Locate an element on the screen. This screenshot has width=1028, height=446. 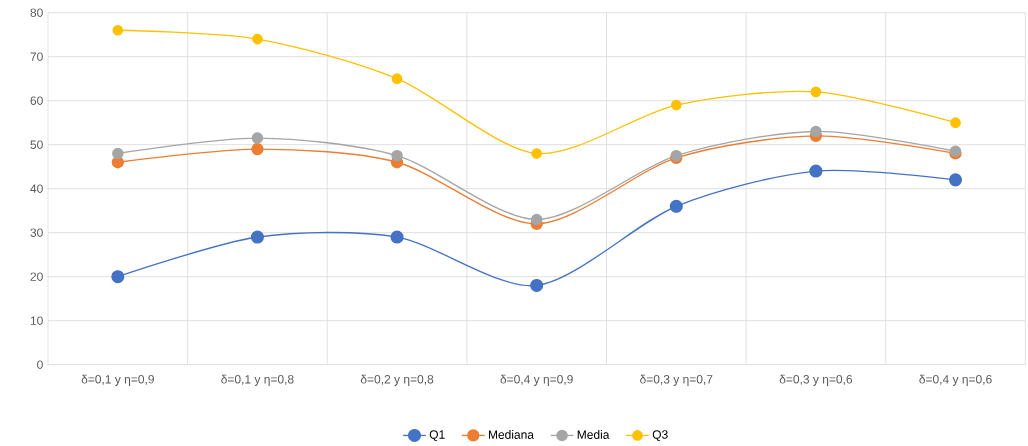
x-tick-label: δ=0,1 y η=0,8 is located at coordinates (257, 380).